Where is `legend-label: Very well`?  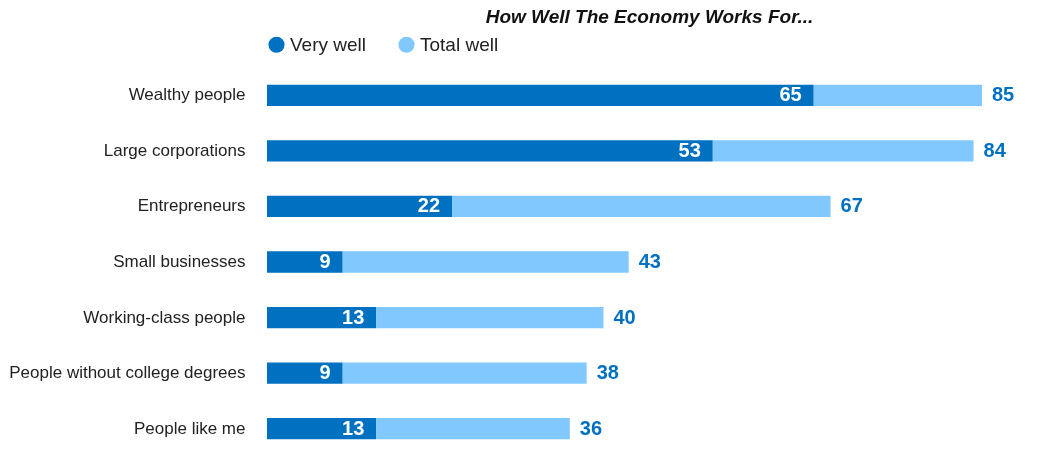
legend-label: Very well is located at coordinates (328, 44).